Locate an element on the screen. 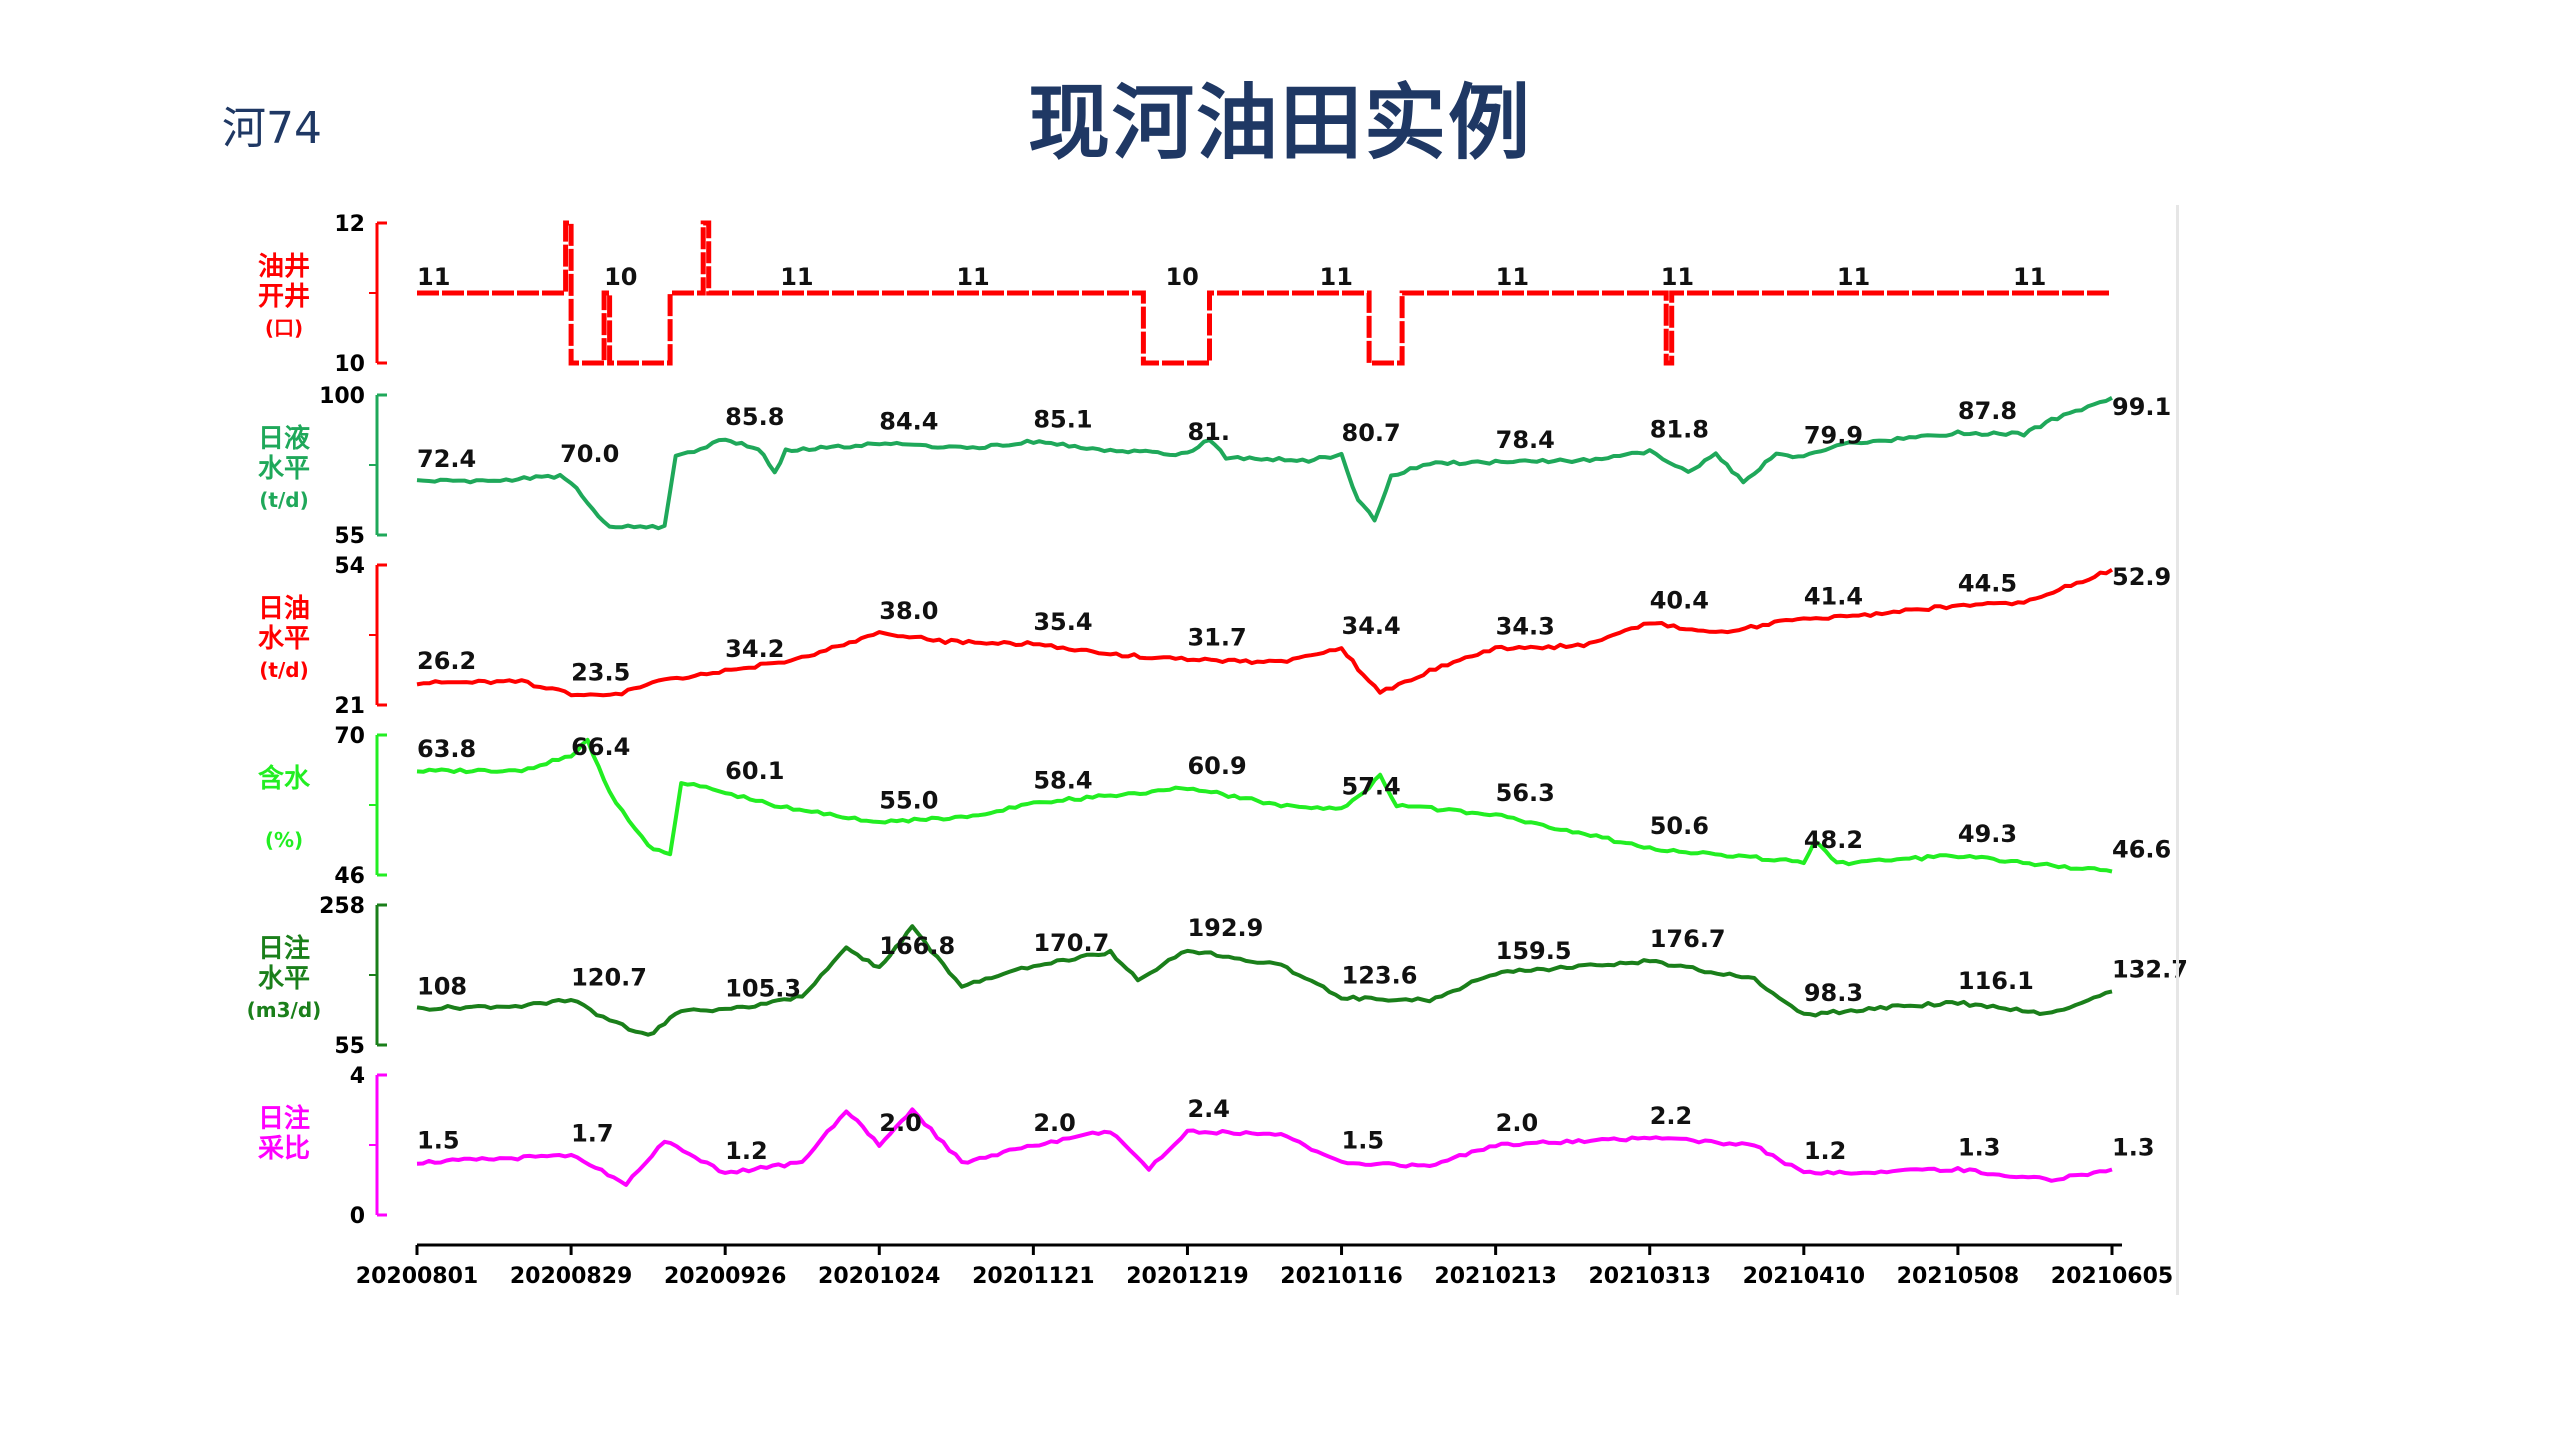 Image resolution: width=2560 pixels, height=1440 pixels. y-tick-label: 100 is located at coordinates (342, 396).